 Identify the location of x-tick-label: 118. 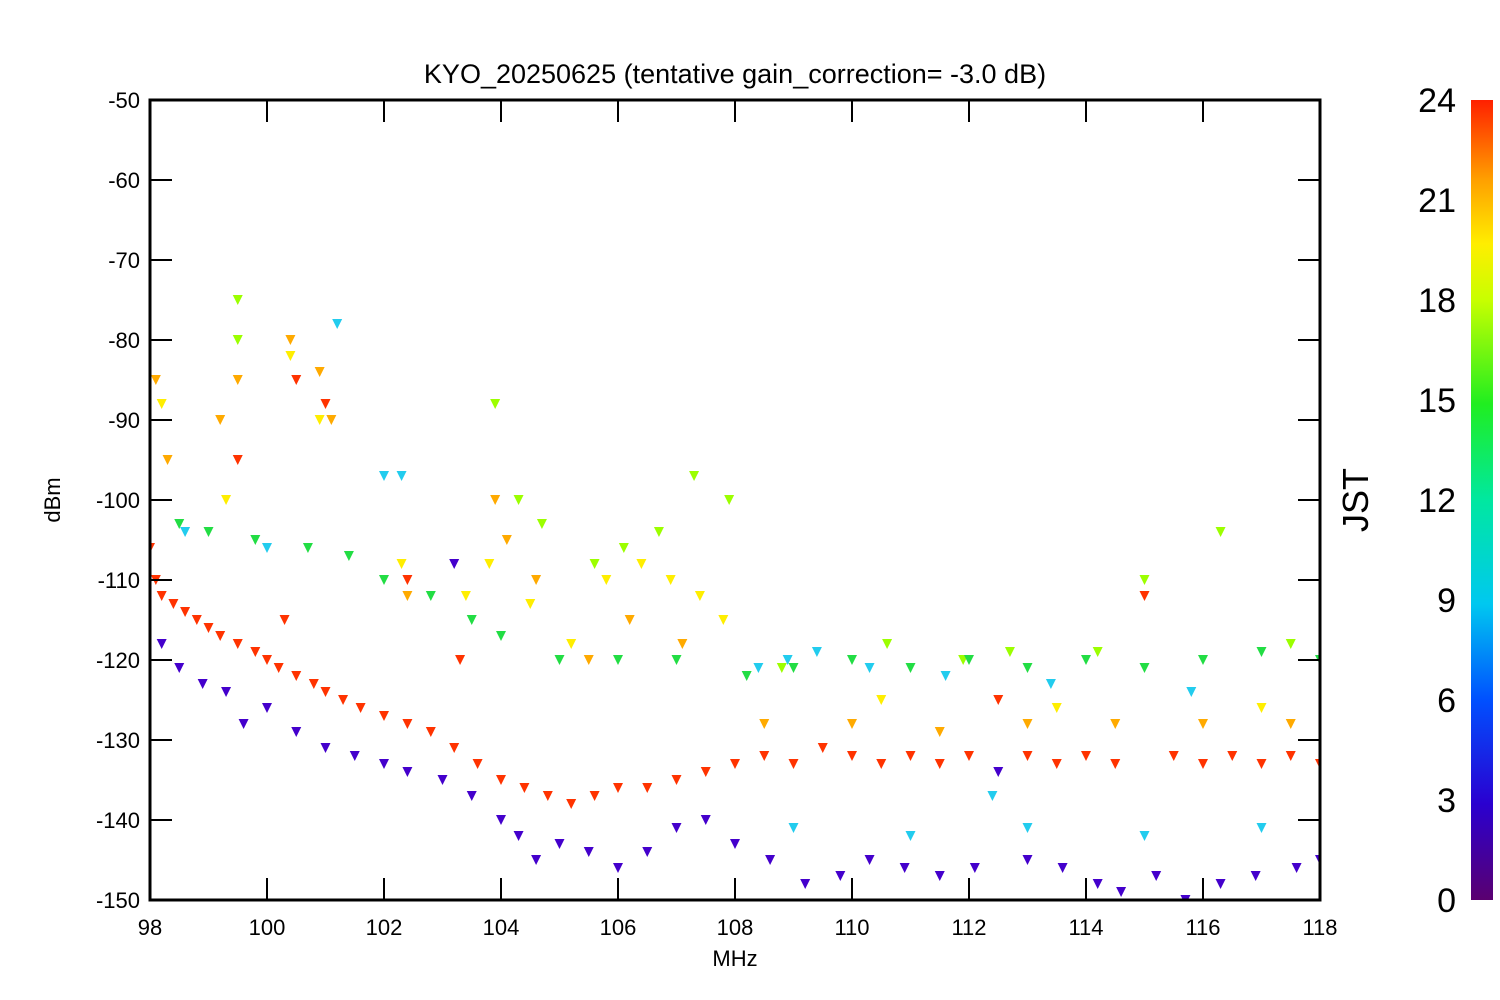
(1319, 927).